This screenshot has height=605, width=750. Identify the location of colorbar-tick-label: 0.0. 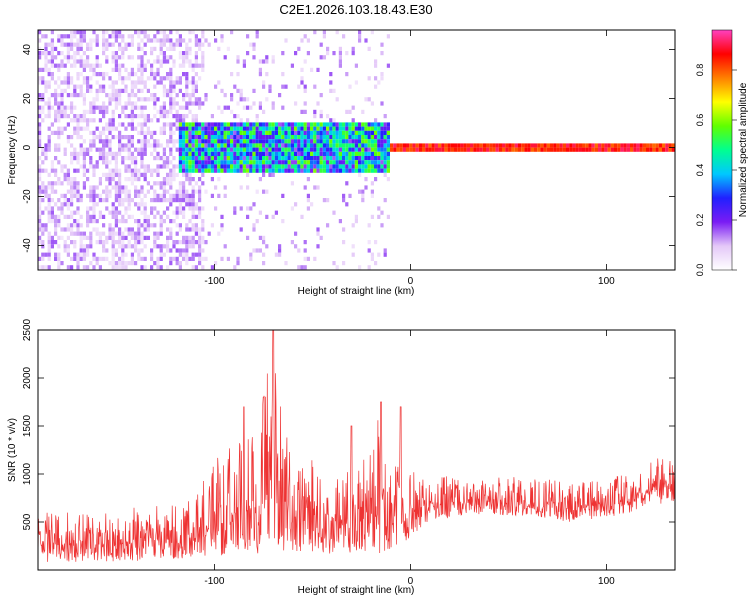
(700, 270).